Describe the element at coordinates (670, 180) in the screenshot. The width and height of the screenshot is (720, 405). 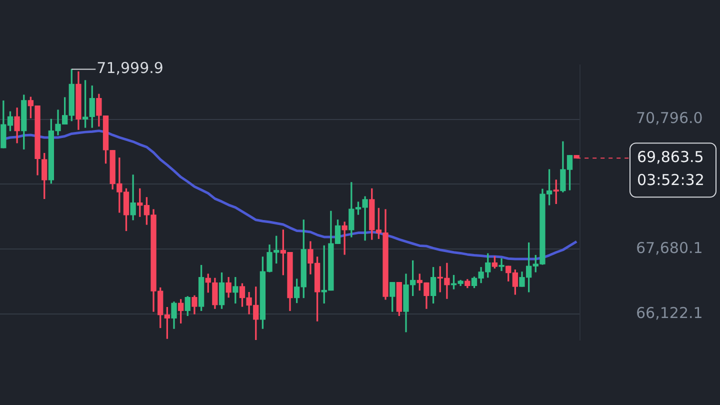
I see `text: 03:52:32` at that location.